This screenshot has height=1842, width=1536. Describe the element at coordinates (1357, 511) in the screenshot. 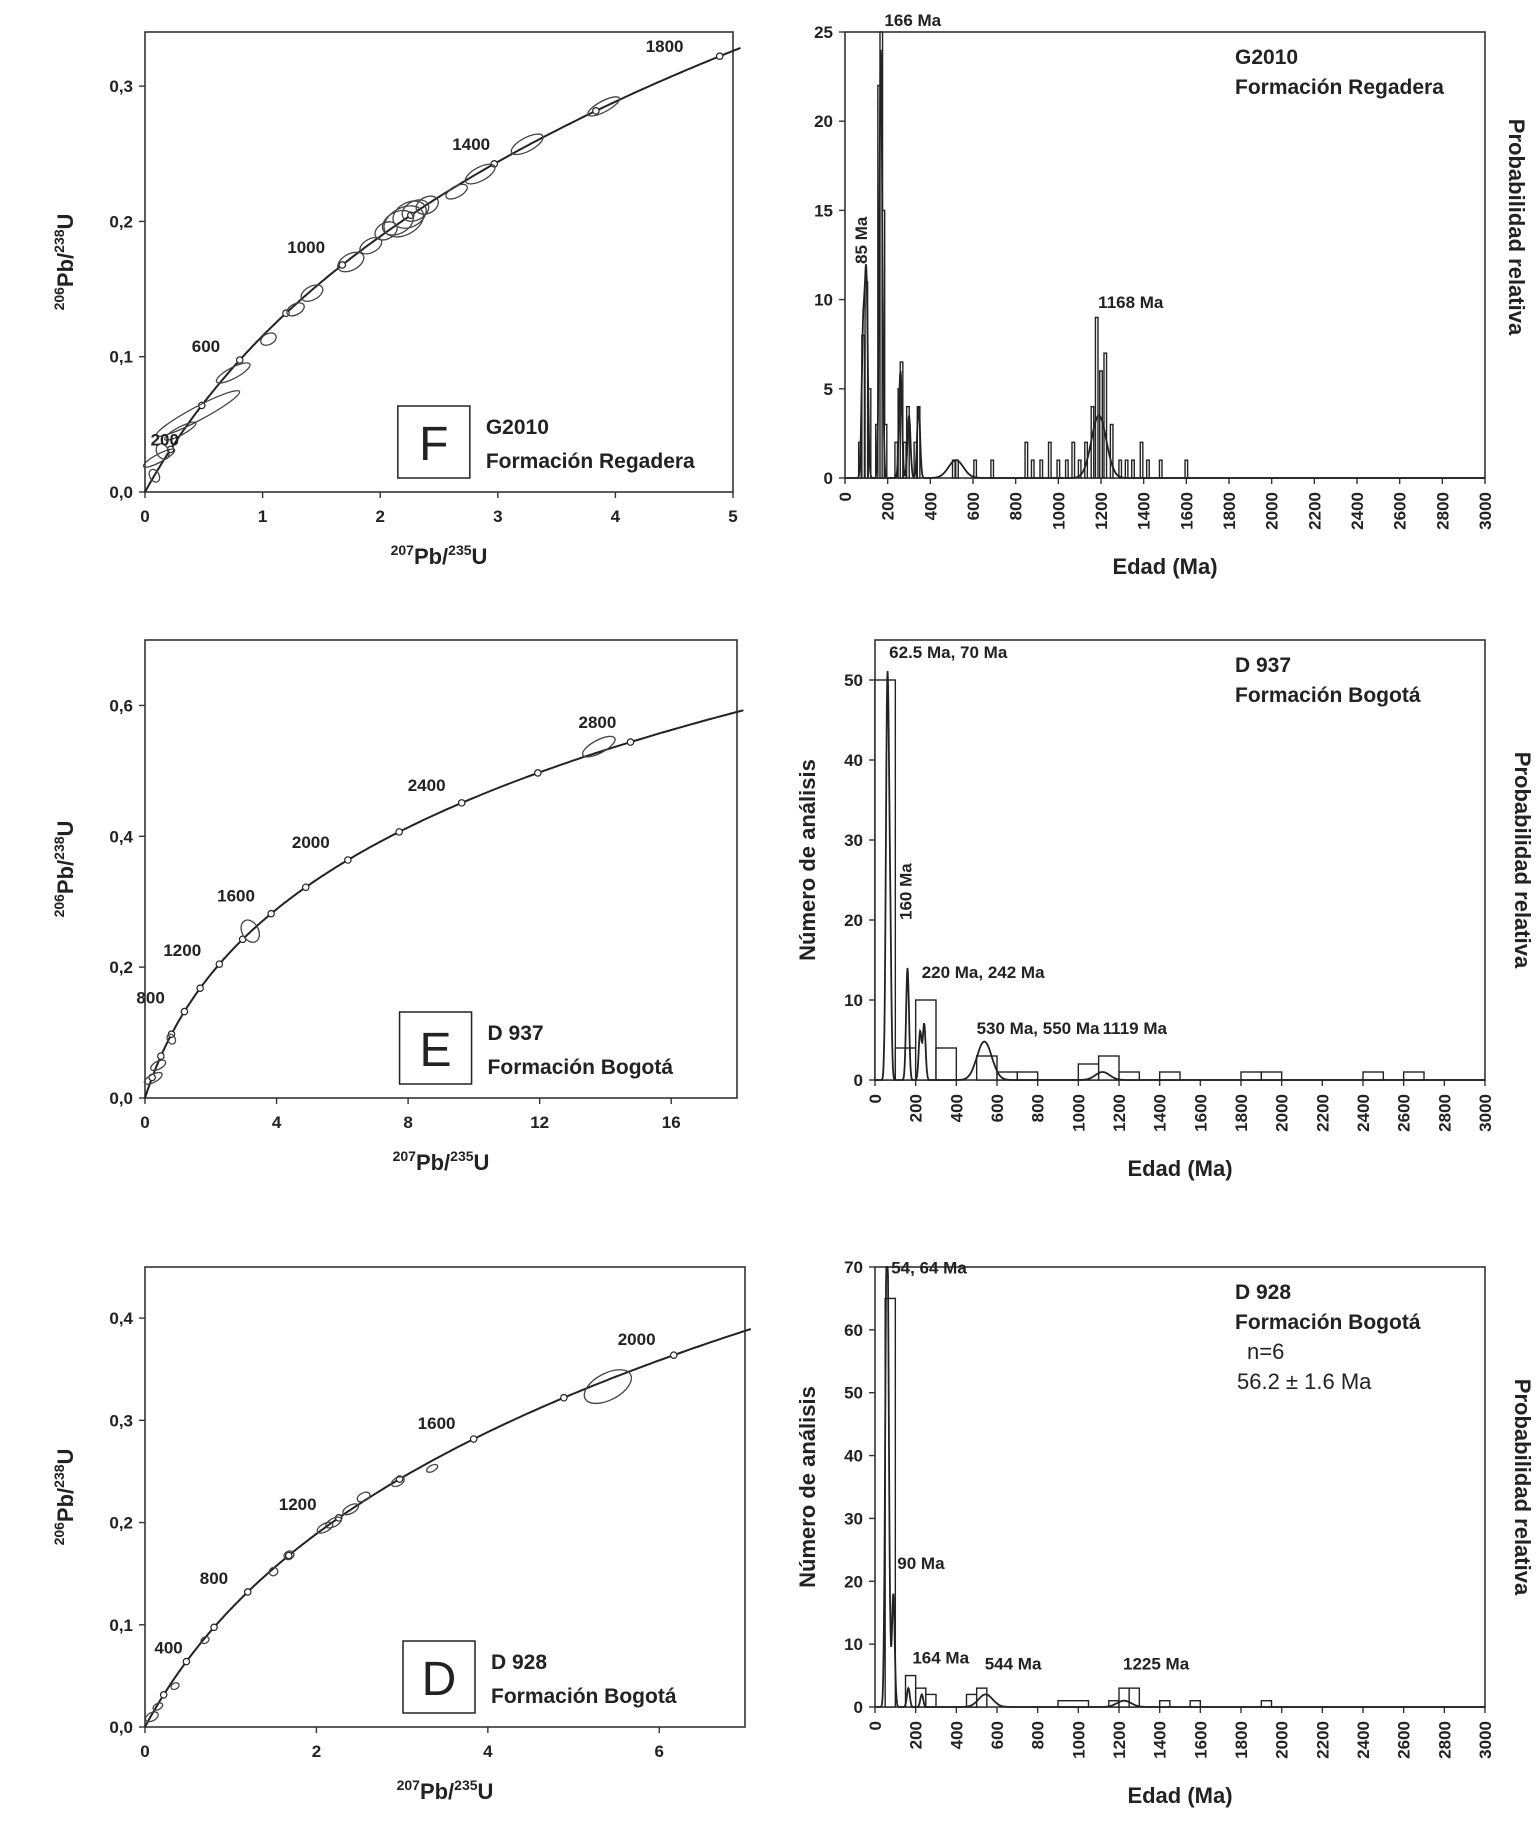

I see `x-tick-label: 2400` at that location.